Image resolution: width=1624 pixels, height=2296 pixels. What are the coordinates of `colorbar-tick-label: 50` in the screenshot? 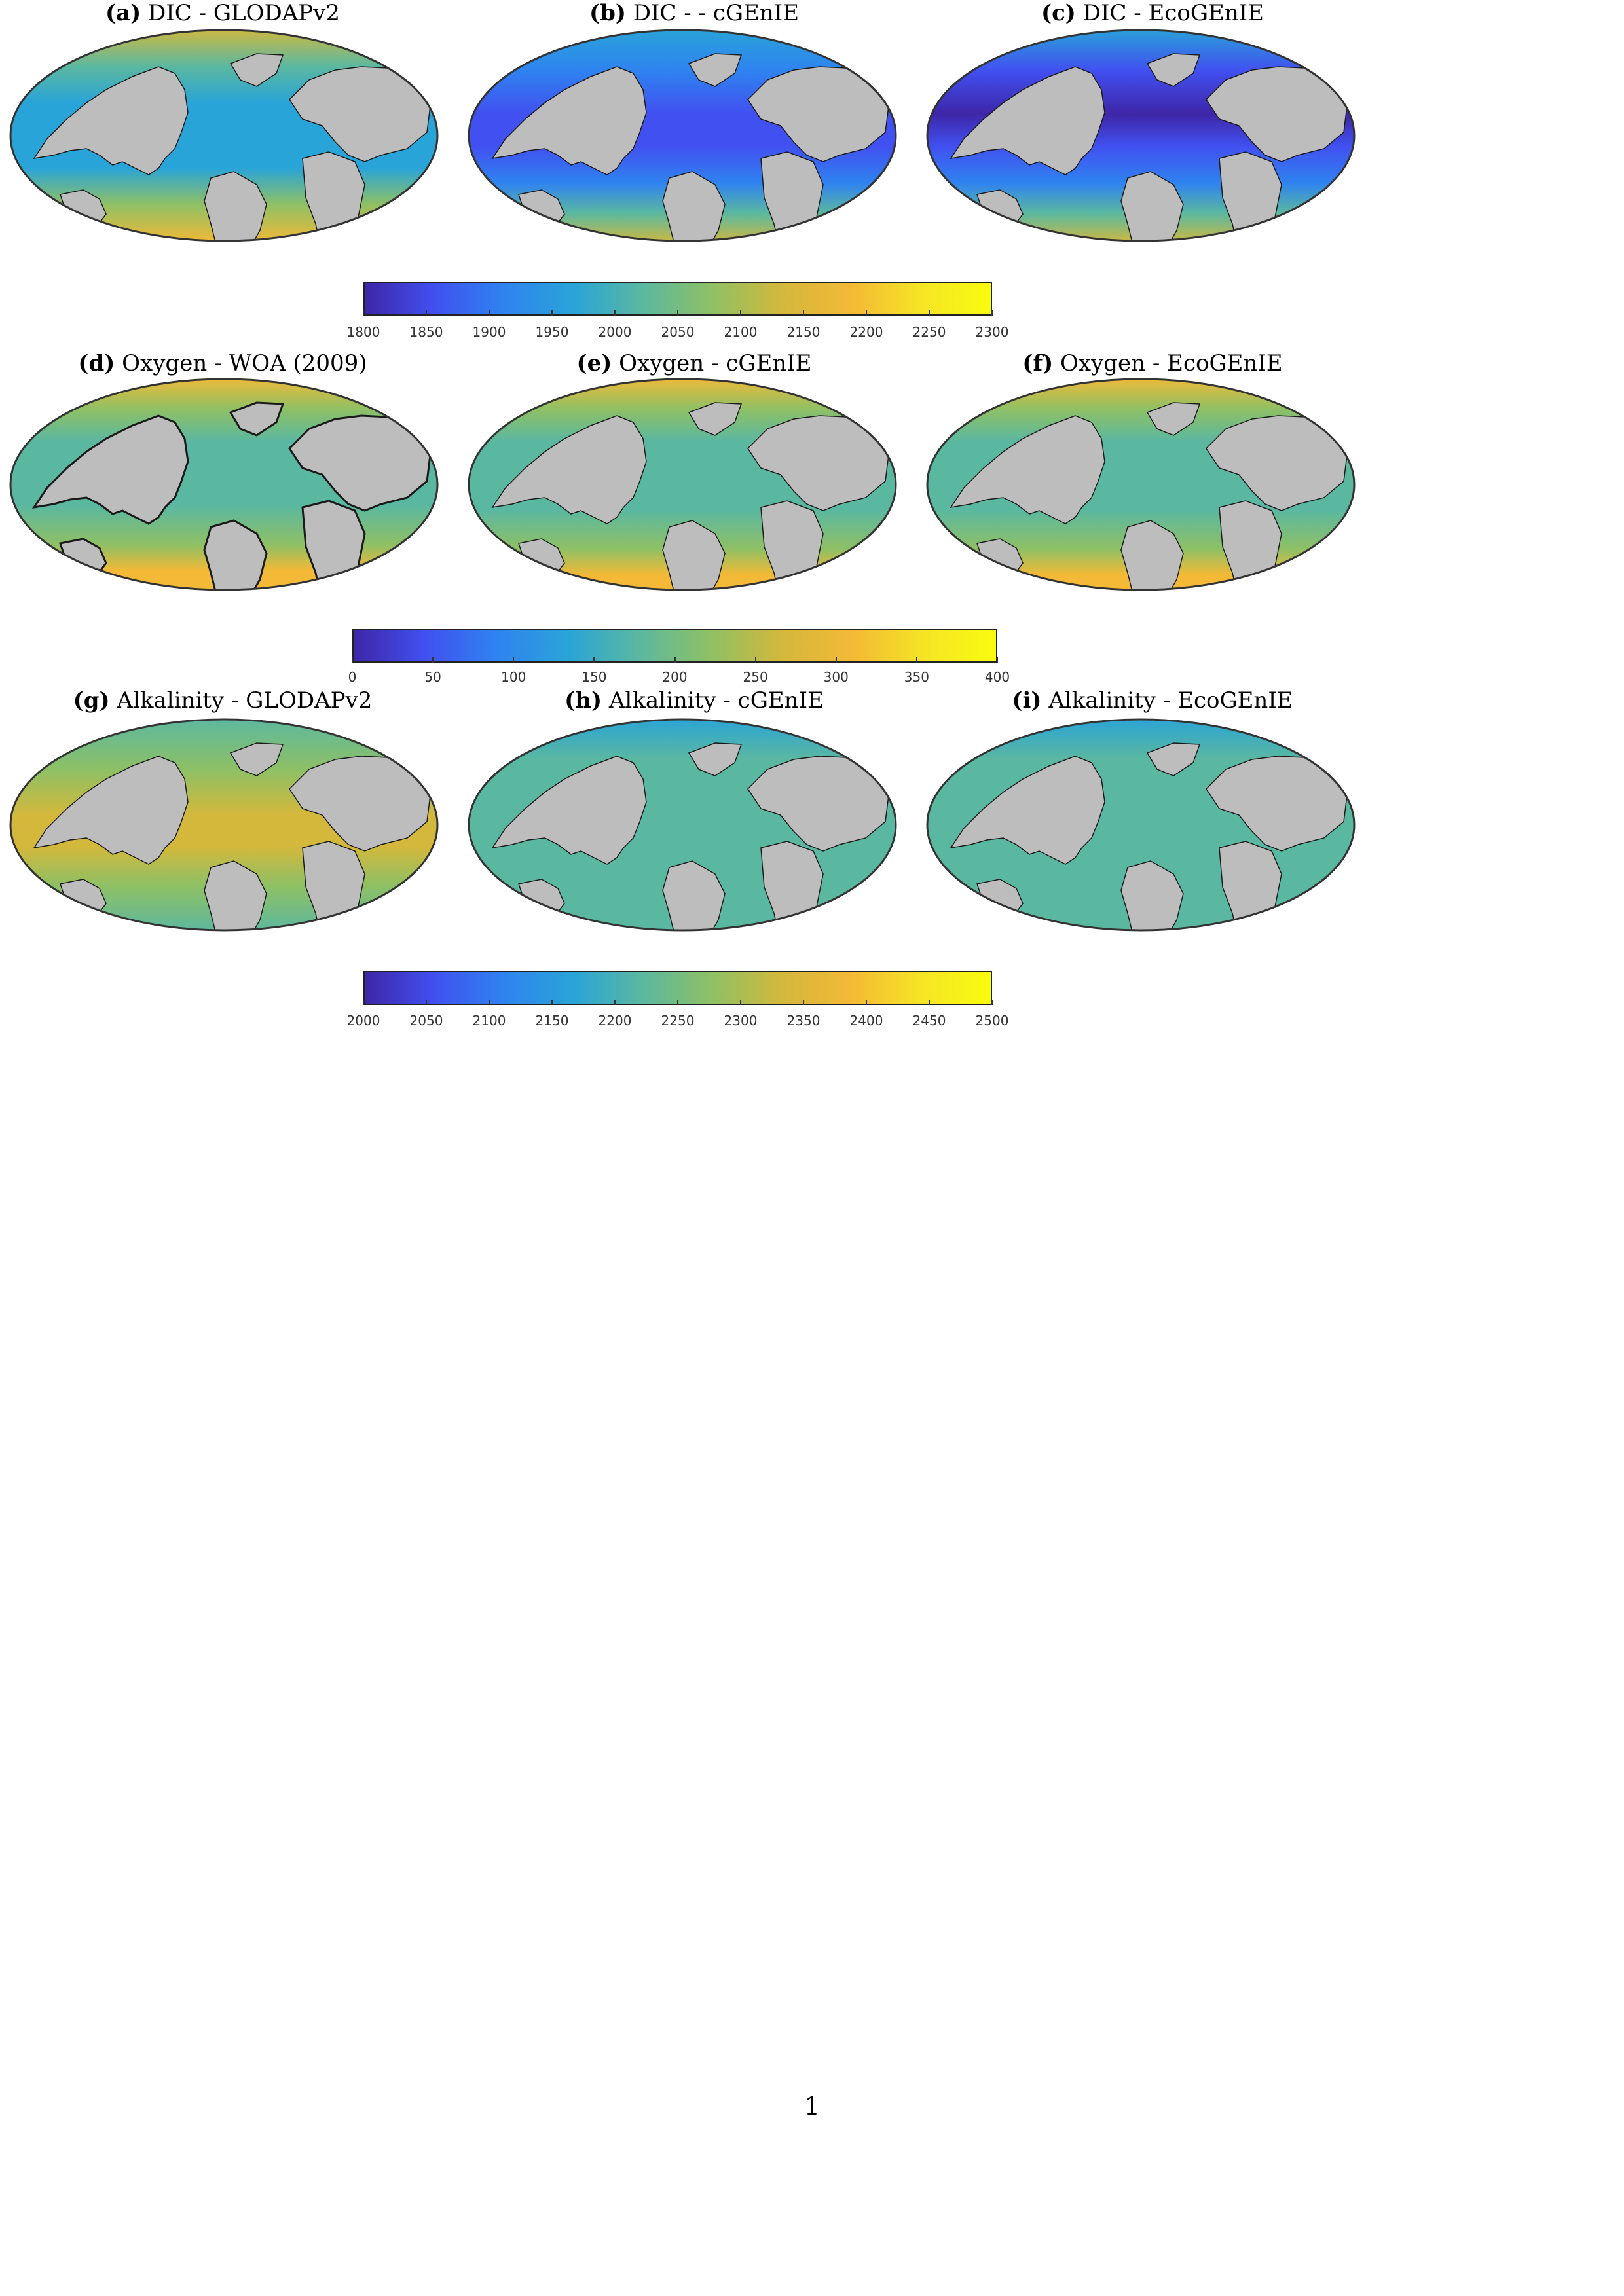 It's located at (432, 677).